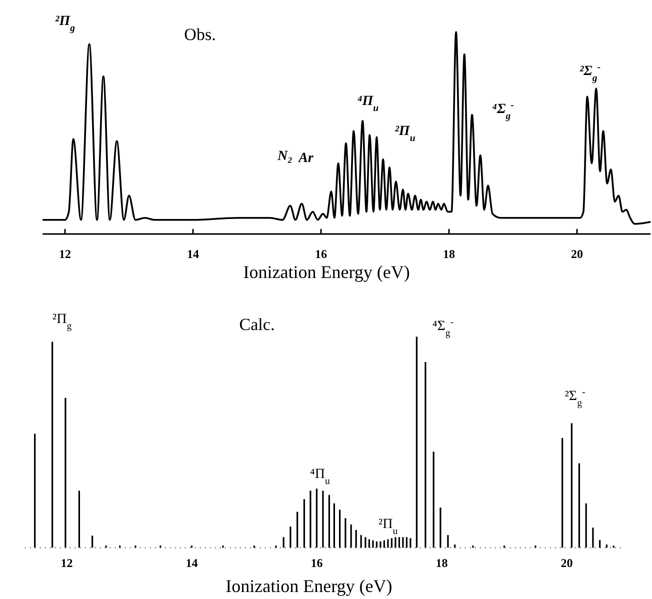  Describe the element at coordinates (257, 324) in the screenshot. I see `chart-title: Calc.` at that location.